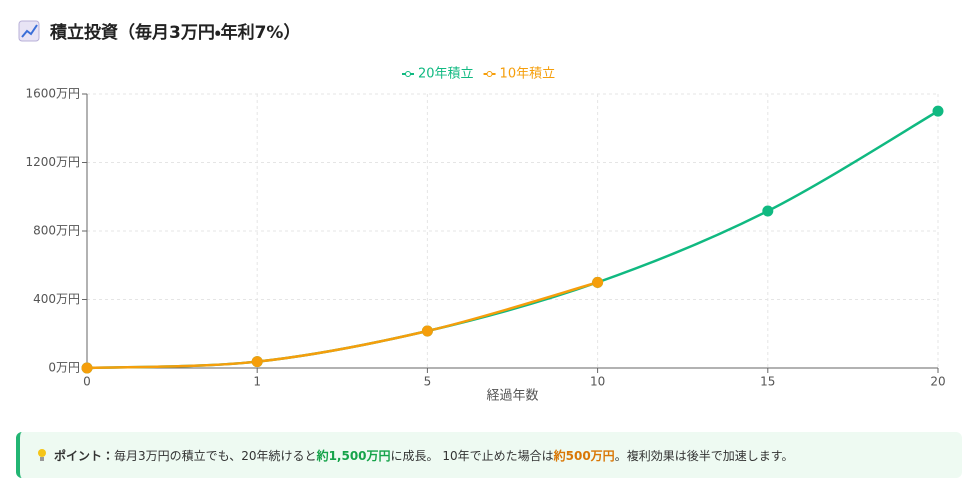 This screenshot has height=495, width=980. What do you see at coordinates (29, 30) in the screenshot?
I see `chart-icon` at bounding box center [29, 30].